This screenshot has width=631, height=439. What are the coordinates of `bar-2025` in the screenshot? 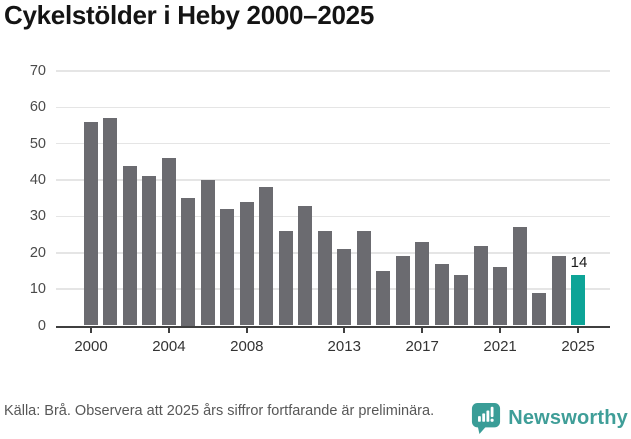 It's located at (578, 300).